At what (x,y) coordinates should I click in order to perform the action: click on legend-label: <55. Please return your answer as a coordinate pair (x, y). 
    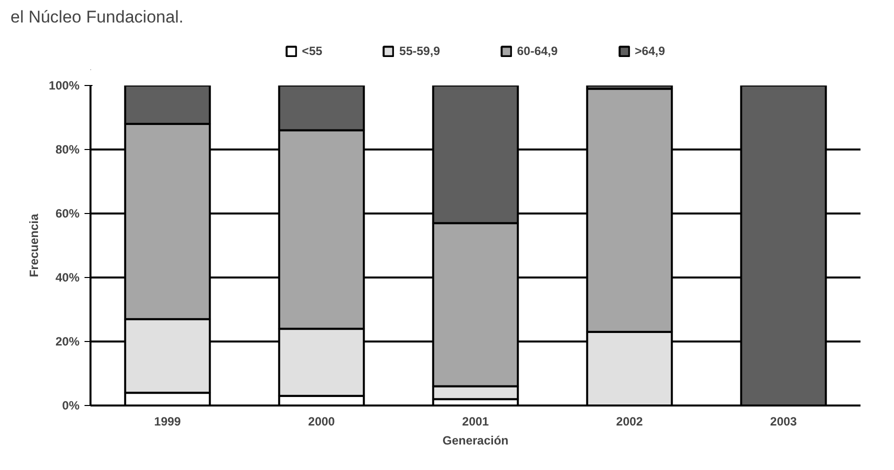
    Looking at the image, I should click on (312, 51).